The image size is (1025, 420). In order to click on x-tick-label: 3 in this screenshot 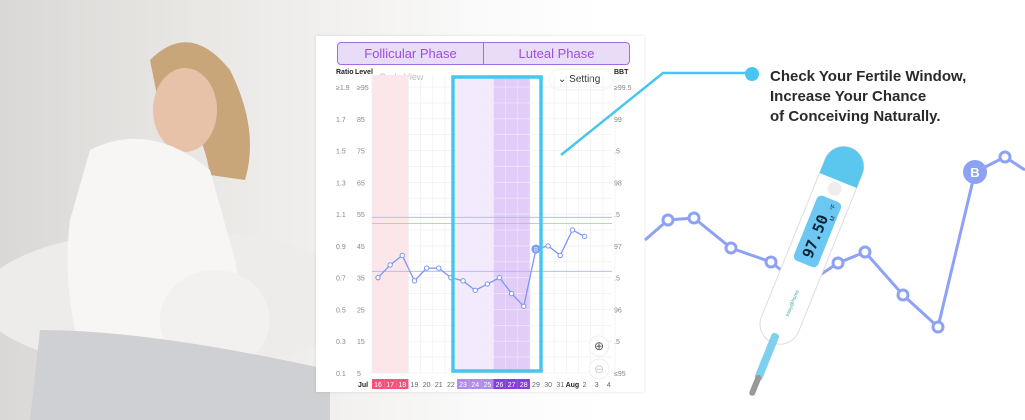, I will do `click(597, 385)`.